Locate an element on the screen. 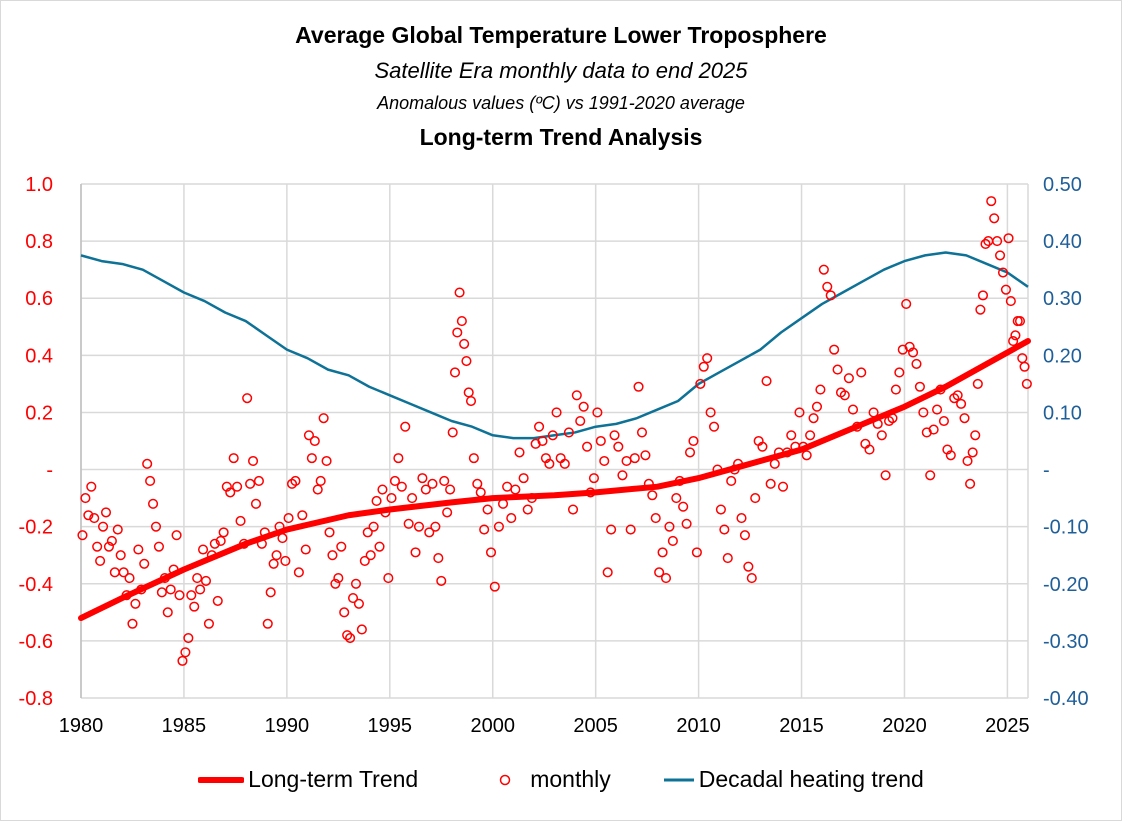 The image size is (1122, 821). y-tick-right: -0.40 is located at coordinates (1066, 699).